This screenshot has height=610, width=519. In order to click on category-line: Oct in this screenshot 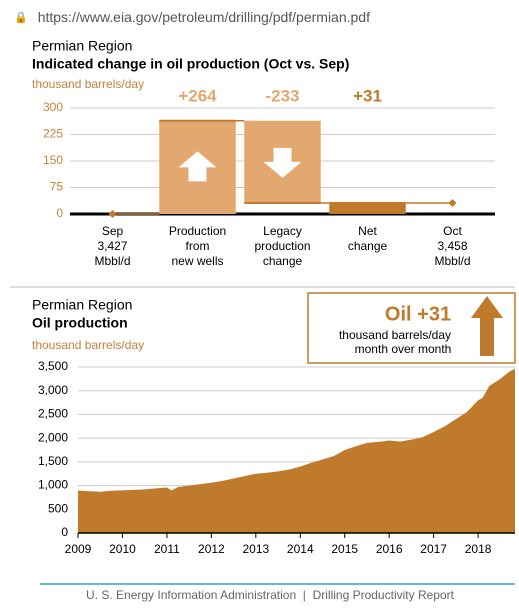, I will do `click(452, 231)`.